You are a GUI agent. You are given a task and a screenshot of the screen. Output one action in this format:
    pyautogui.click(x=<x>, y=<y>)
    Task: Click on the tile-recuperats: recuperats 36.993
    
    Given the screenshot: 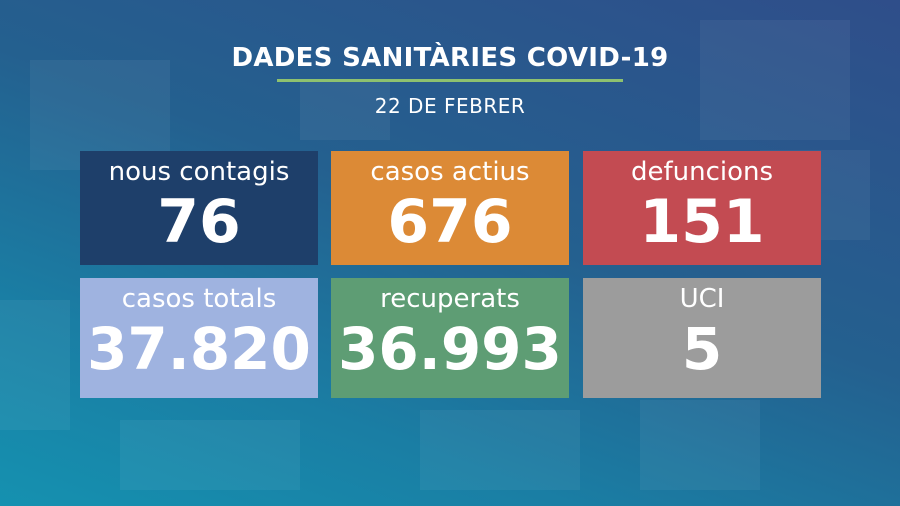 What is the action you would take?
    pyautogui.click(x=450, y=338)
    